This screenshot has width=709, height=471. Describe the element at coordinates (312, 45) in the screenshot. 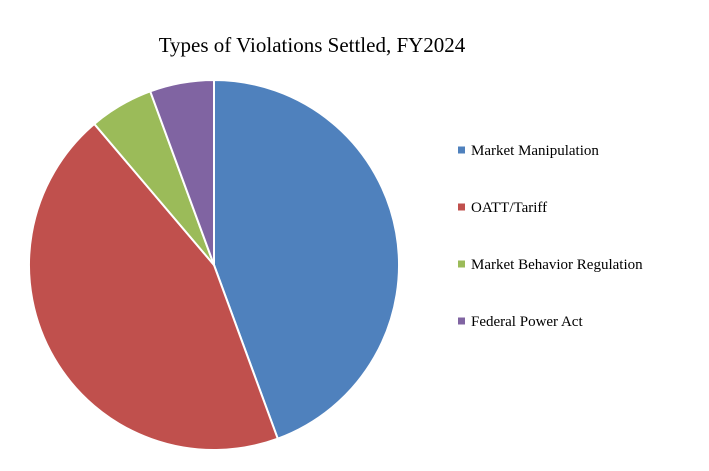

I see `chart-title: Types of Violations Settled, FY2024` at that location.